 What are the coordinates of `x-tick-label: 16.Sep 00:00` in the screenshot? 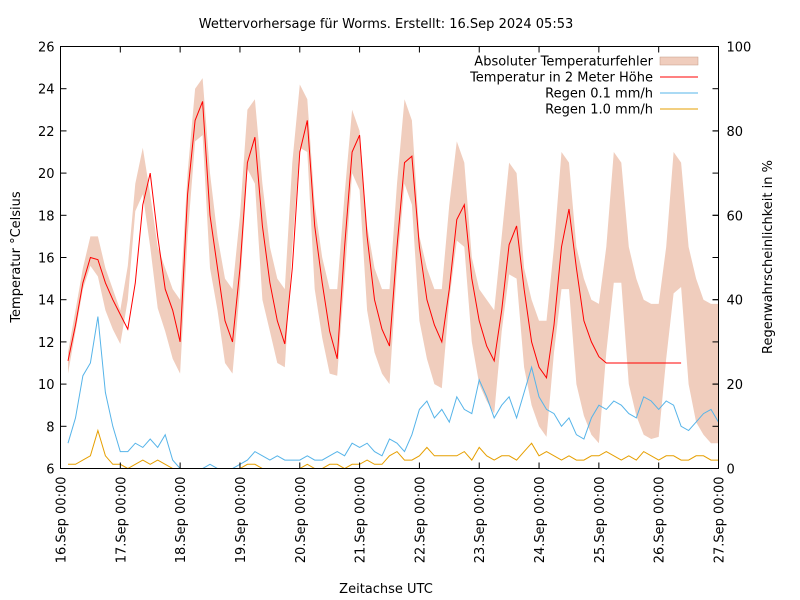 It's located at (62, 520).